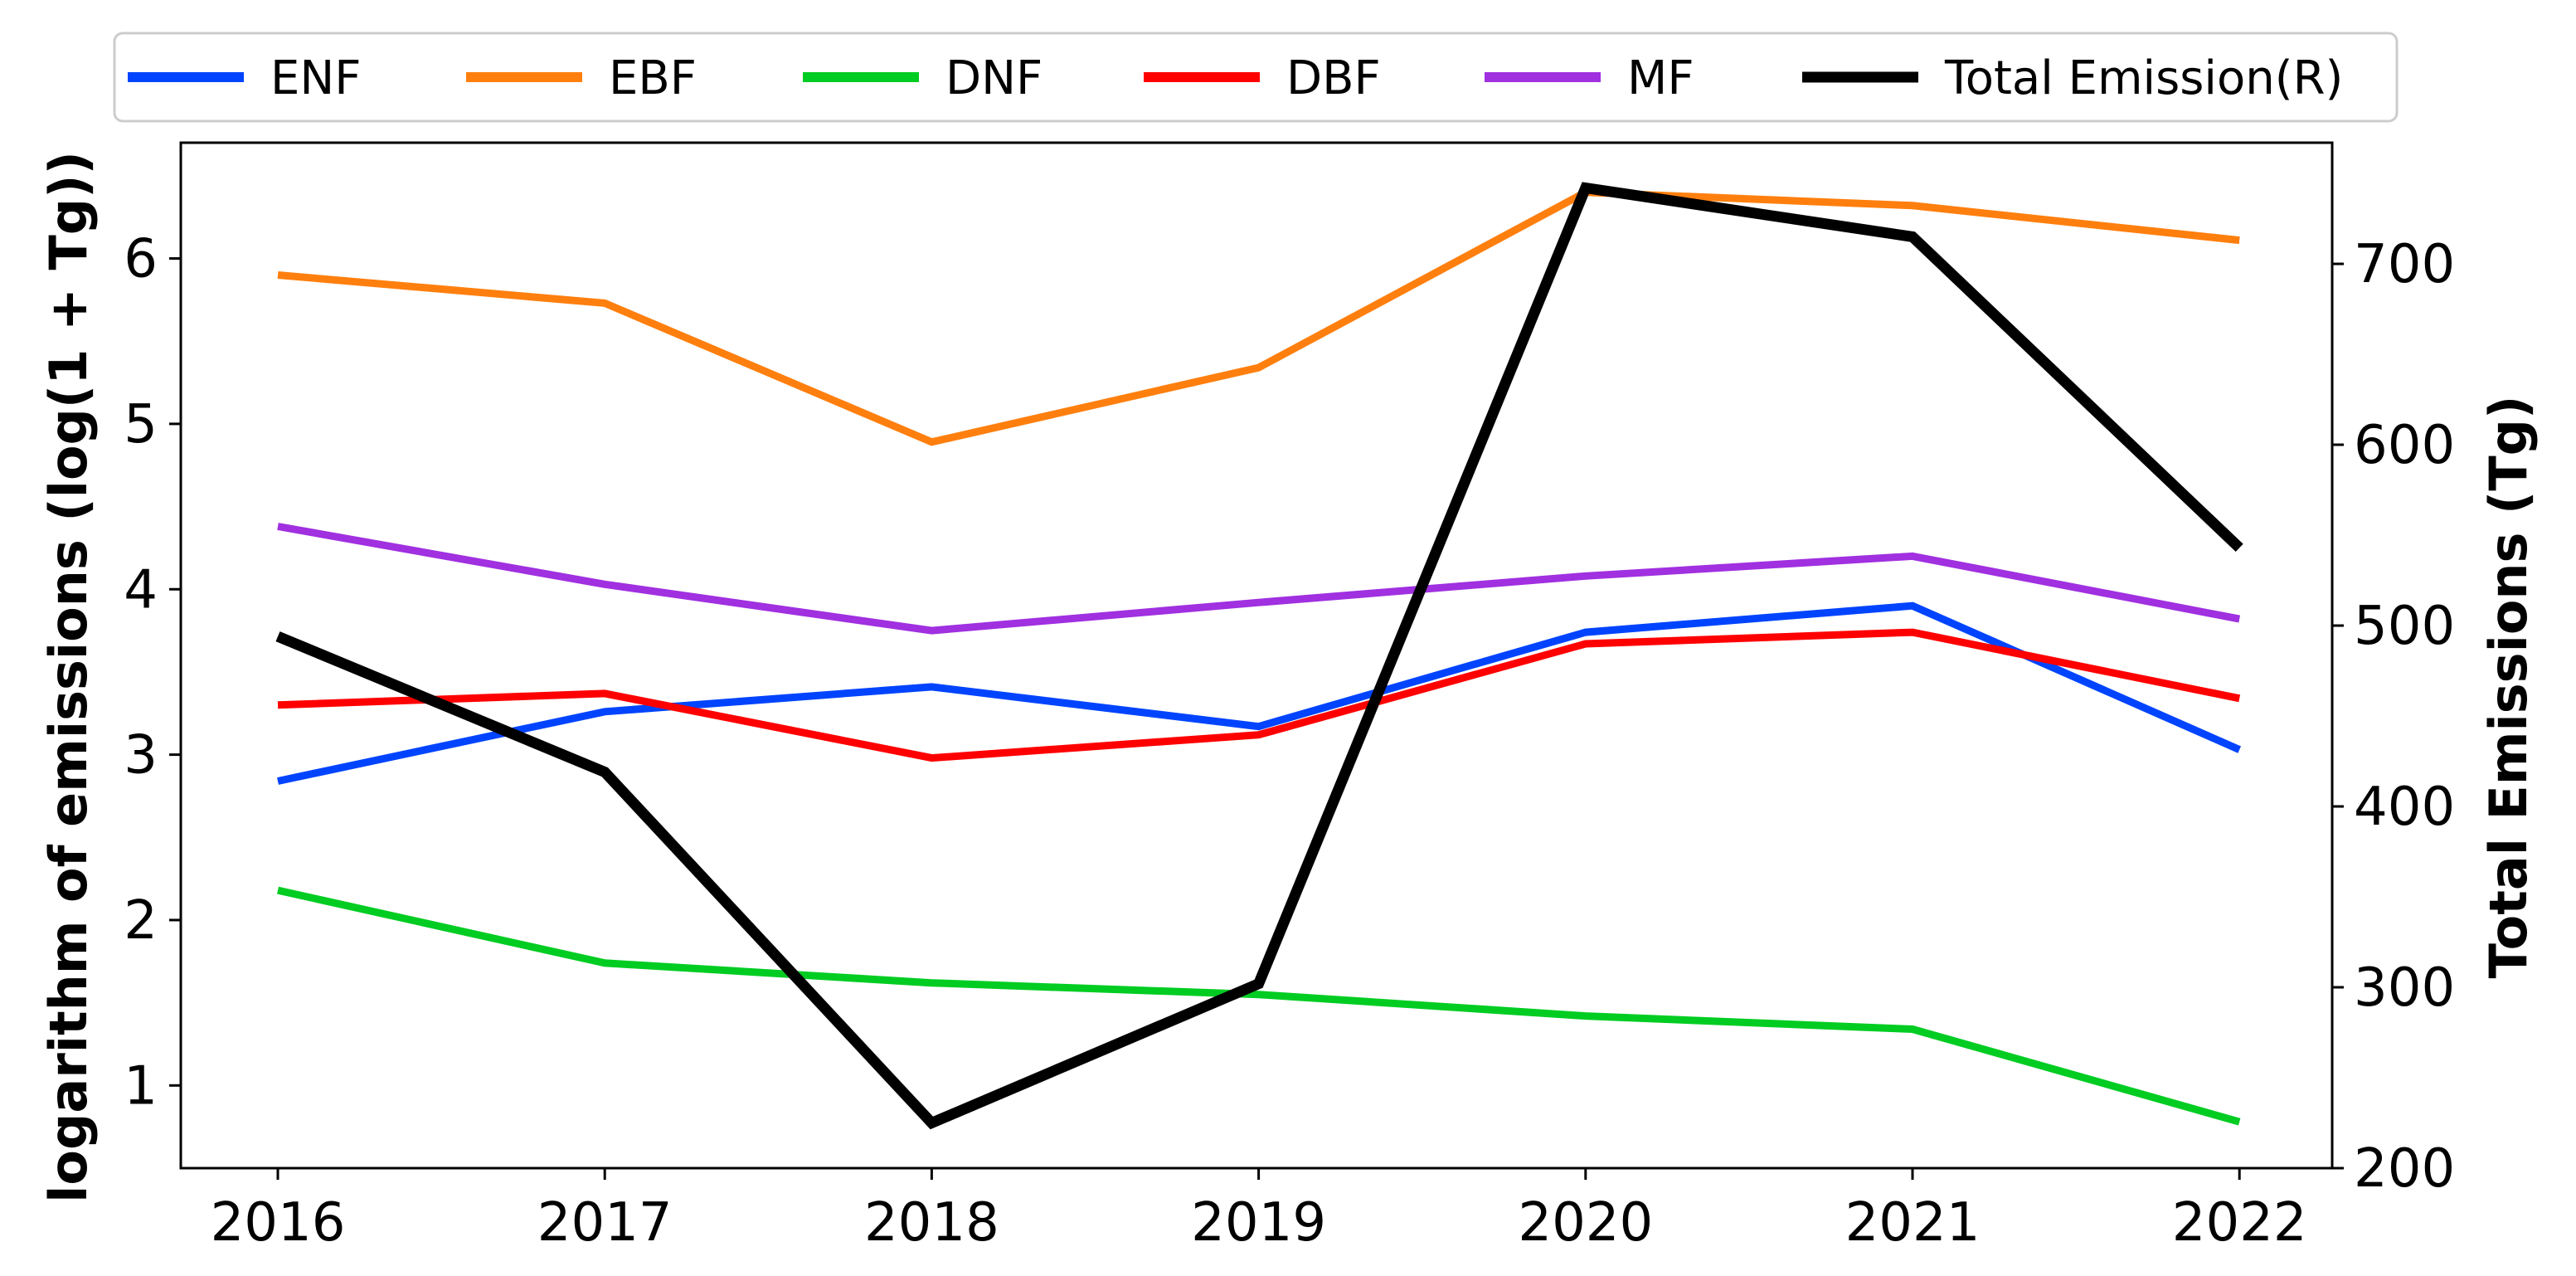  What do you see at coordinates (2404, 446) in the screenshot?
I see `y-right-tick-label-600: 600` at bounding box center [2404, 446].